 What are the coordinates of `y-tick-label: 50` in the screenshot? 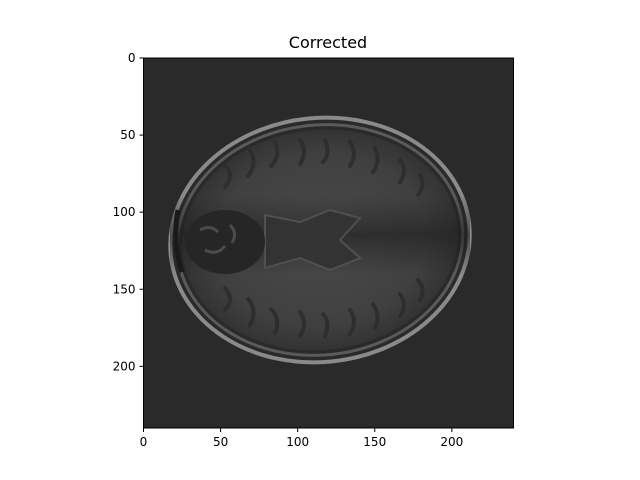 It's located at (127, 135).